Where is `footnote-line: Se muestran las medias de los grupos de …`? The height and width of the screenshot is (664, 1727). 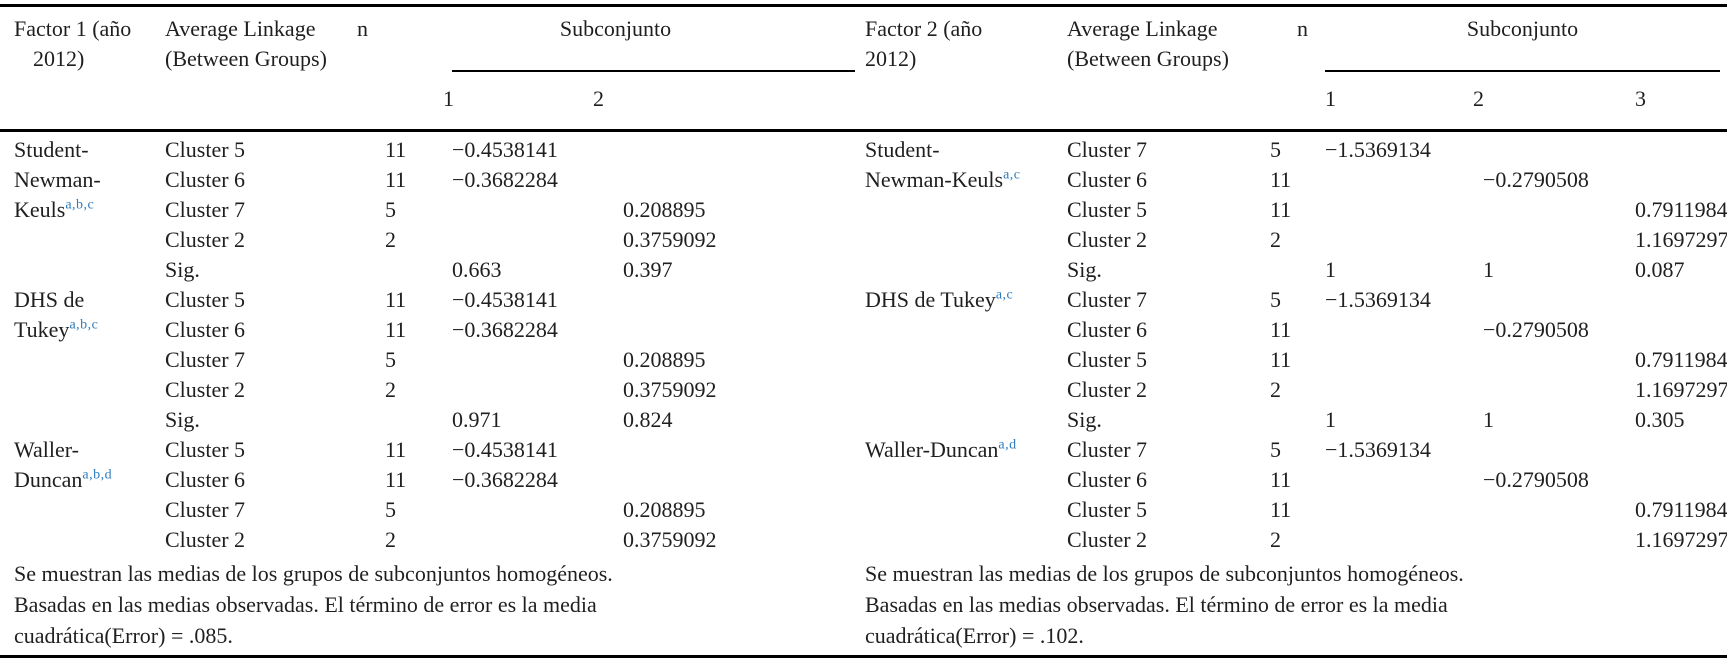
footnote-line: Se muestran las medias de los grupos de … is located at coordinates (1164, 573).